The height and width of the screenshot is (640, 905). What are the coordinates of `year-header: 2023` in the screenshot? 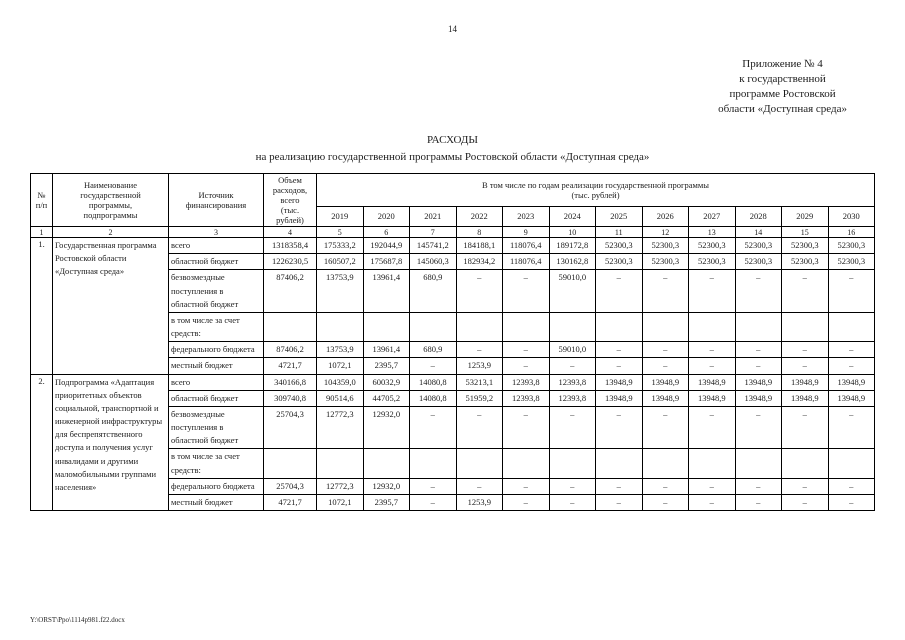 It's located at (526, 216).